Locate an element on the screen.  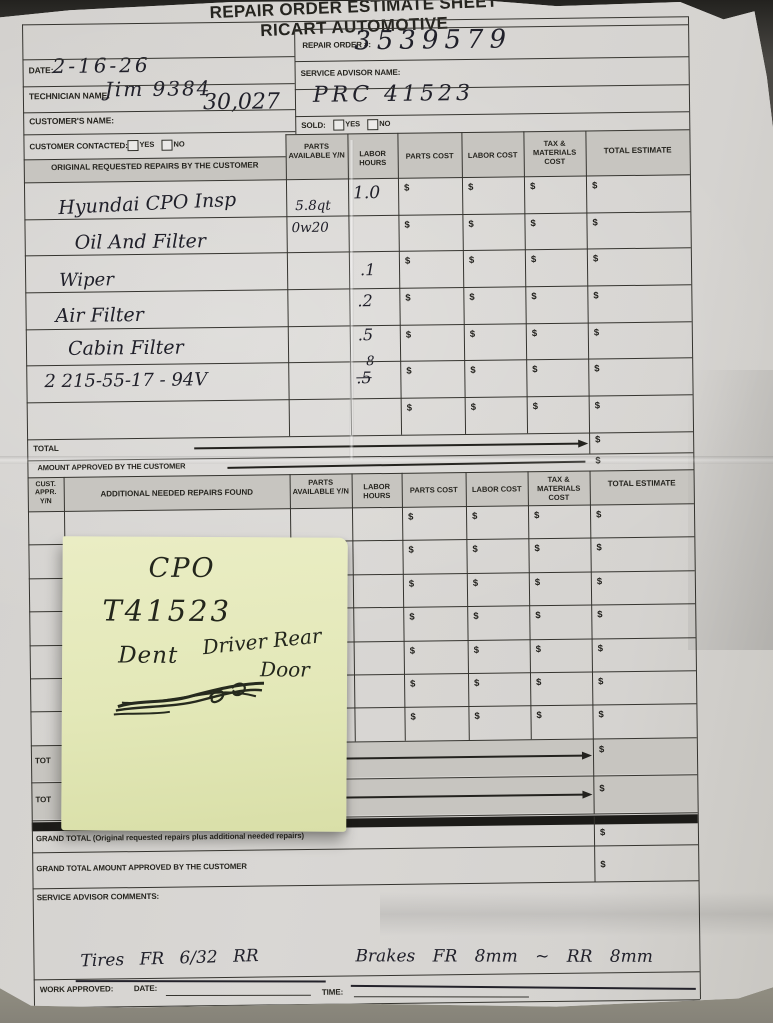
work-approved-label: WORK APPROVED: is located at coordinates (76, 989).